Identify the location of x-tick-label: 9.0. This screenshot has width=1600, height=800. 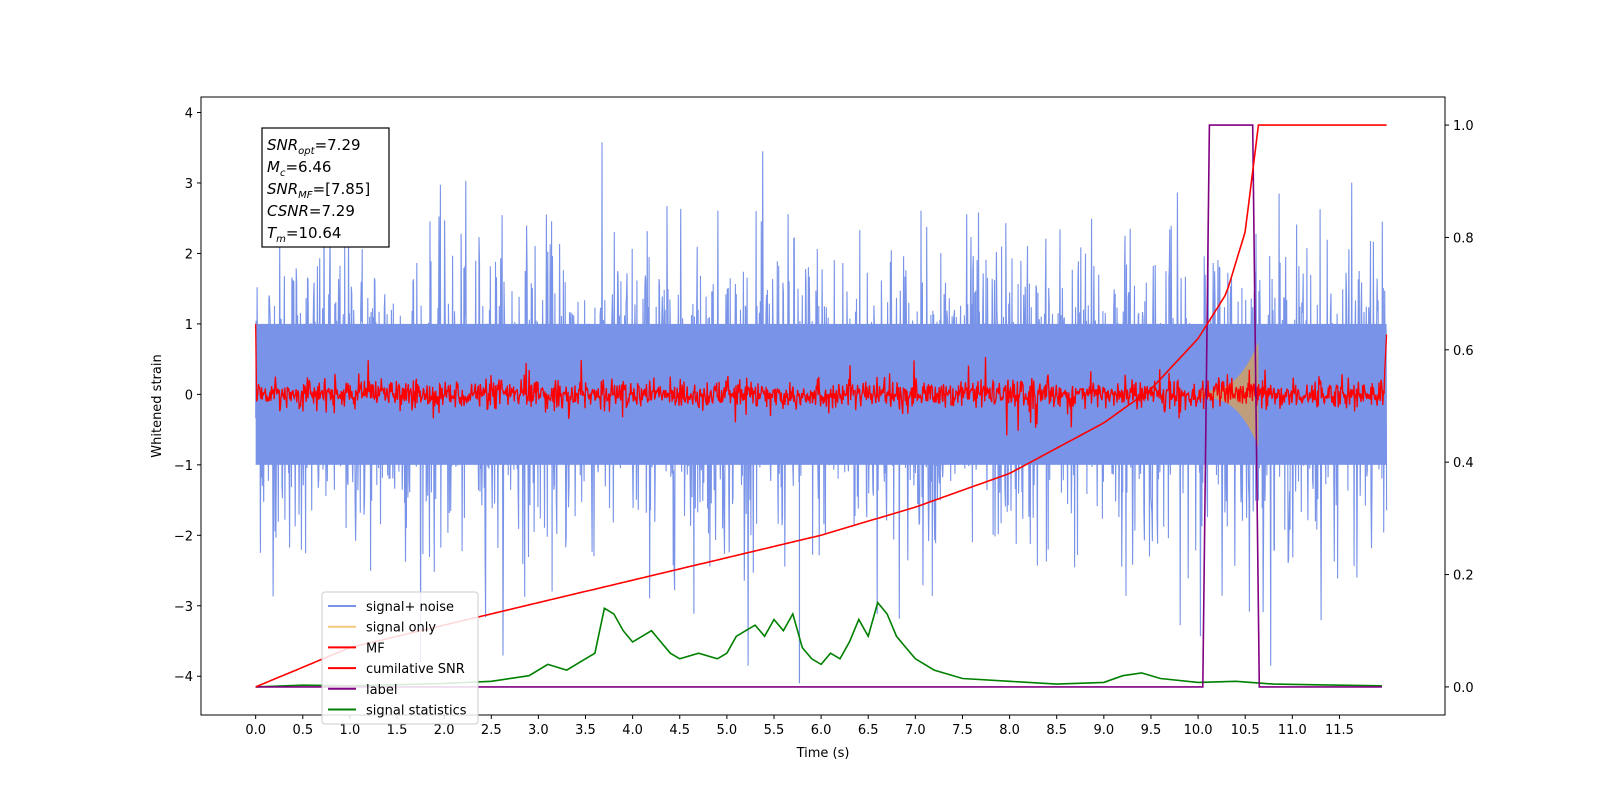
(1103, 730).